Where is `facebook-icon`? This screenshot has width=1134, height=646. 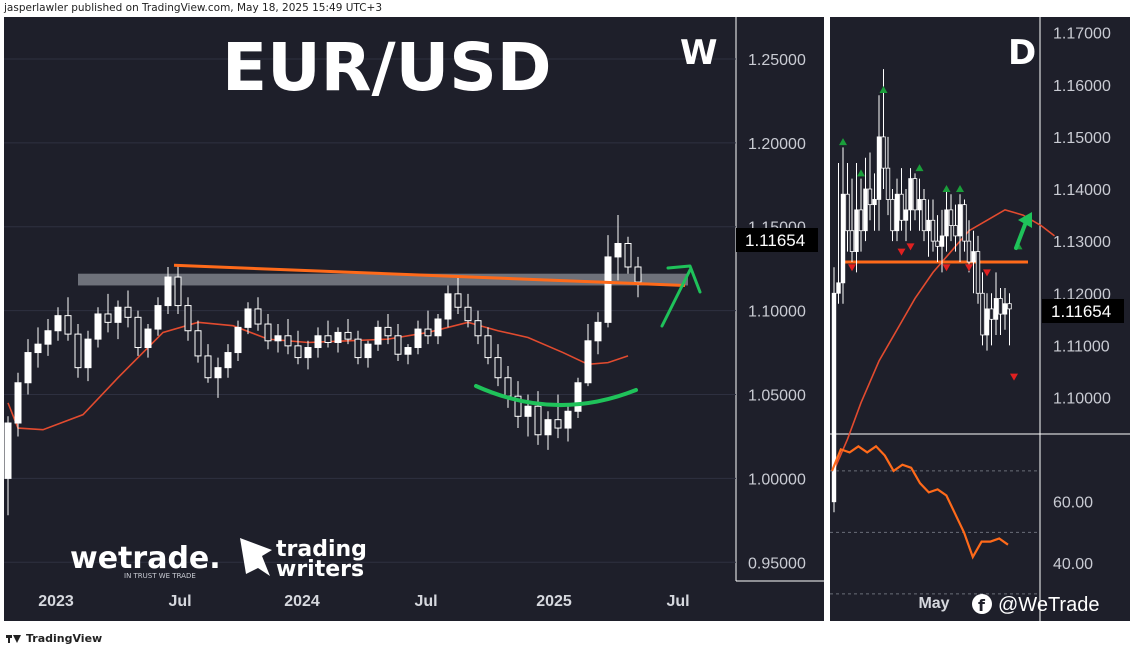
facebook-icon is located at coordinates (982, 604).